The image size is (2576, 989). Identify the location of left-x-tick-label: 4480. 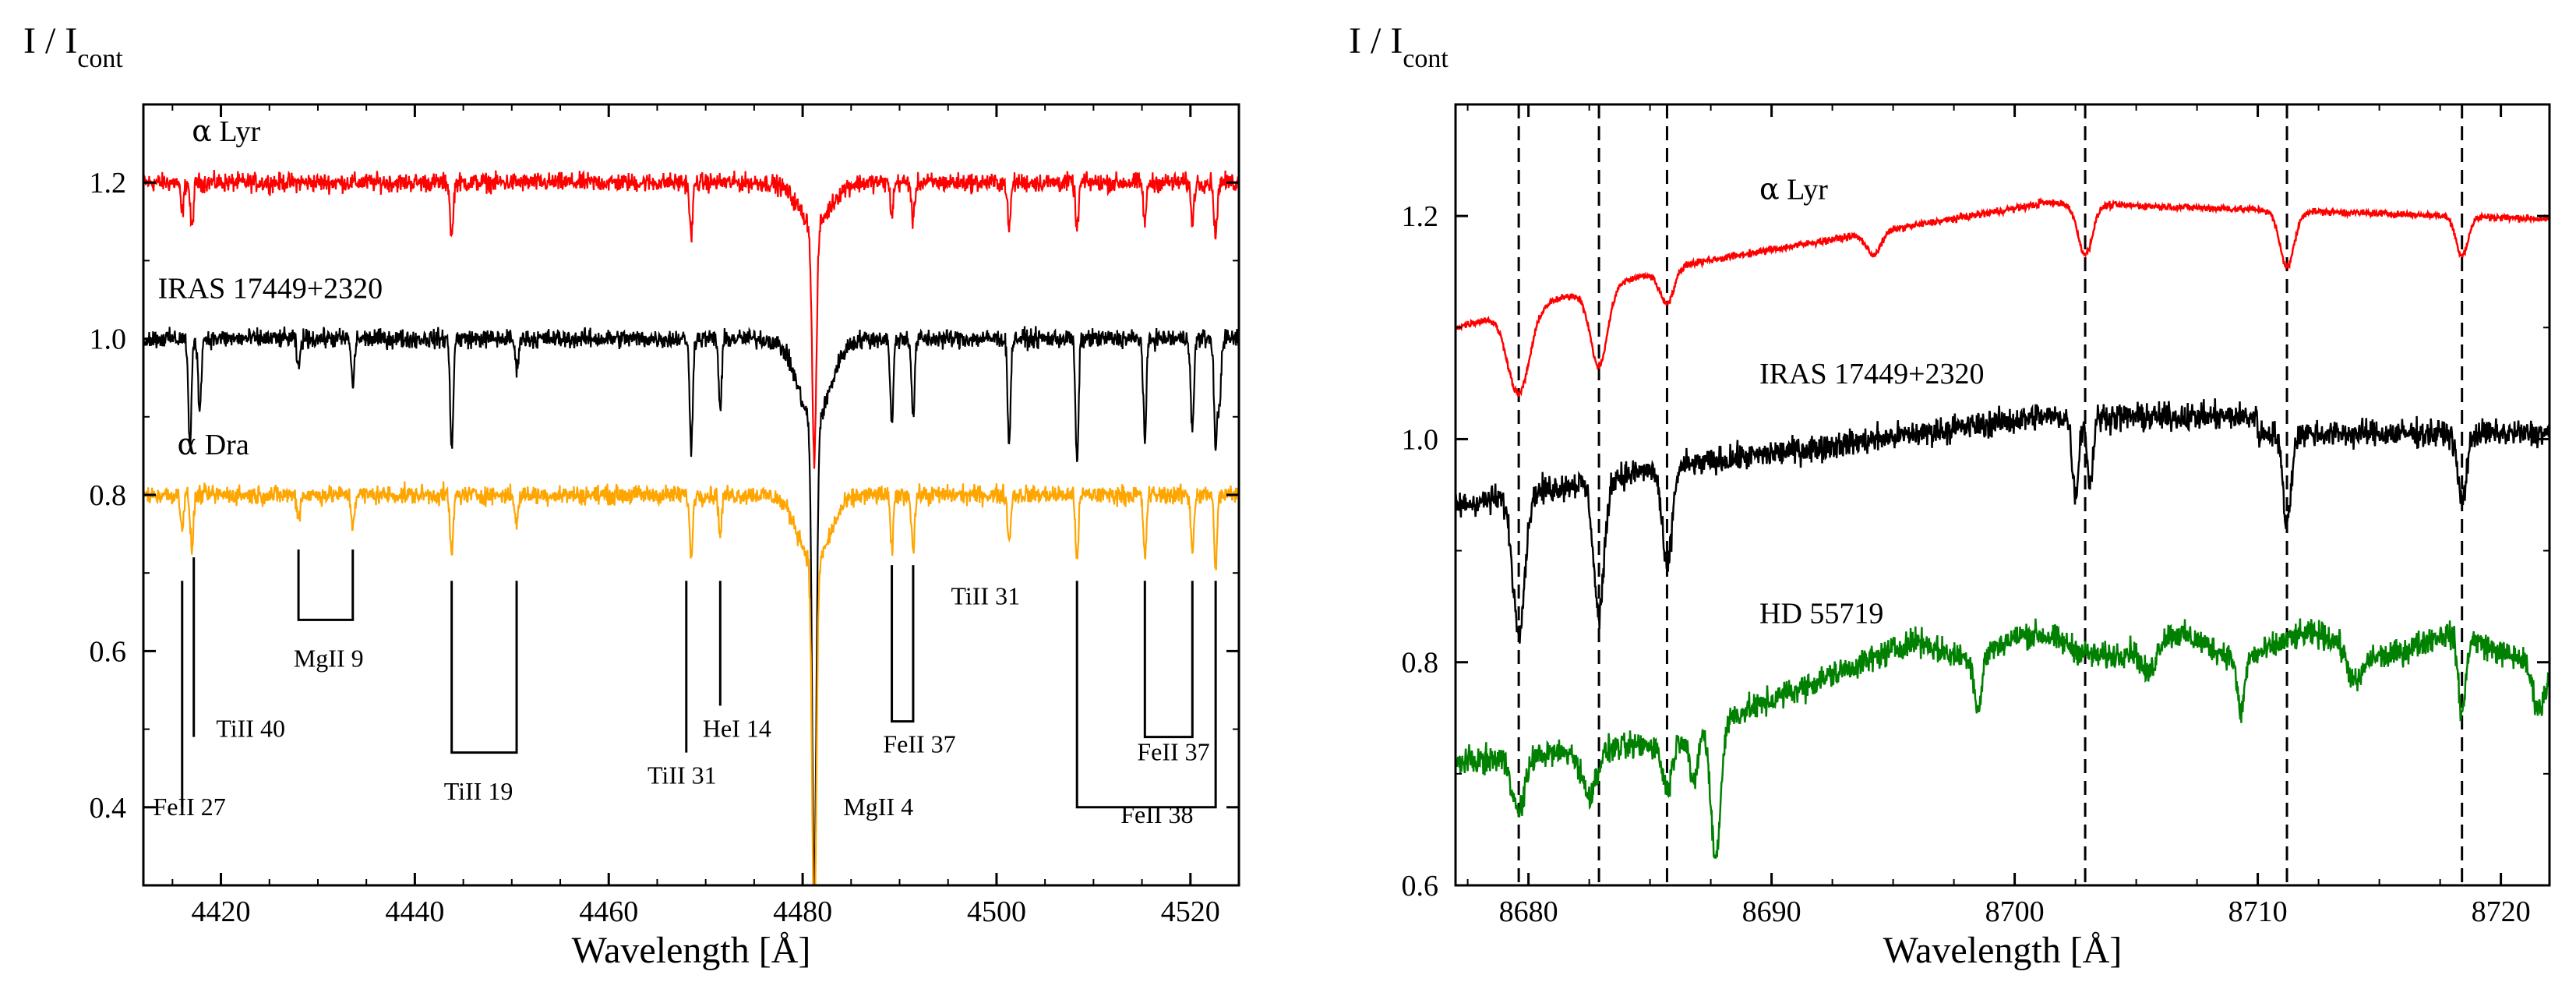
(802, 911).